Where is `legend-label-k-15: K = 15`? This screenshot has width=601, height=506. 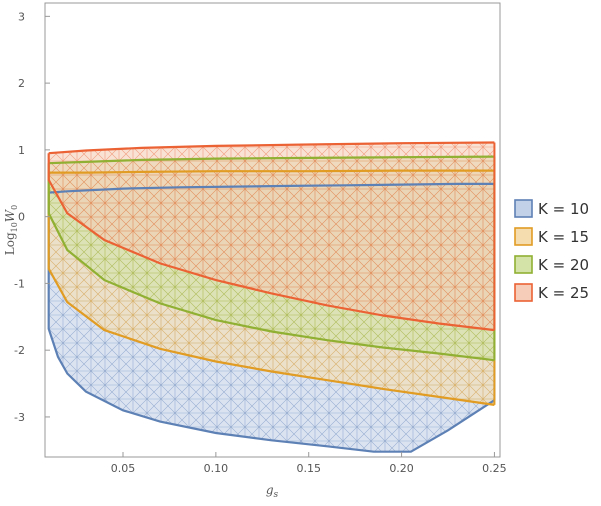
legend-label-k-15: K = 15 is located at coordinates (563, 237).